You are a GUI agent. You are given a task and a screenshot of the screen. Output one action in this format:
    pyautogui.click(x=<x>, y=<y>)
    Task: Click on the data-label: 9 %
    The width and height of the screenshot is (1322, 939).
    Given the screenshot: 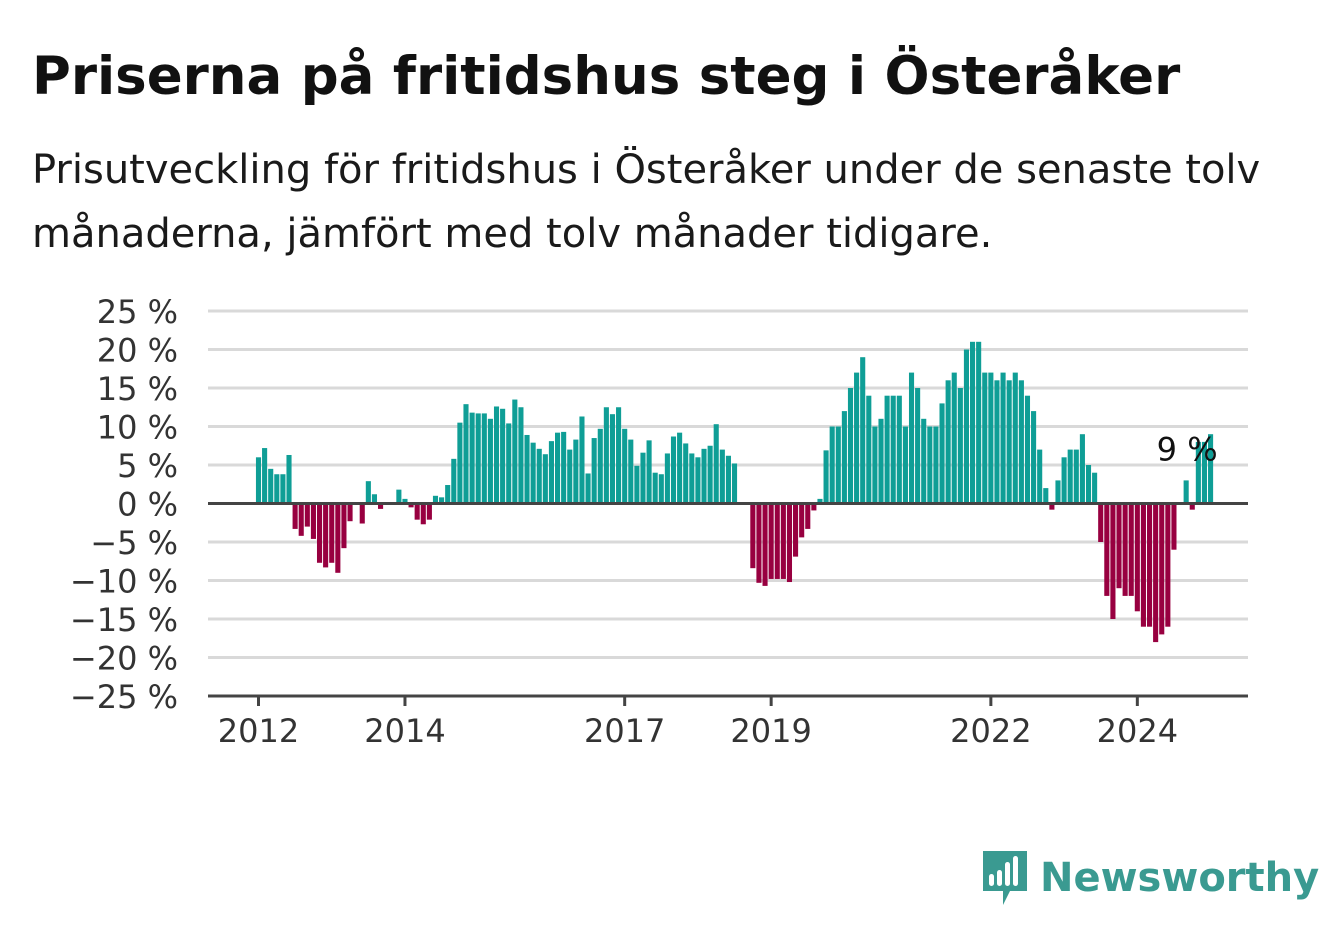 What is the action you would take?
    pyautogui.click(x=1187, y=449)
    